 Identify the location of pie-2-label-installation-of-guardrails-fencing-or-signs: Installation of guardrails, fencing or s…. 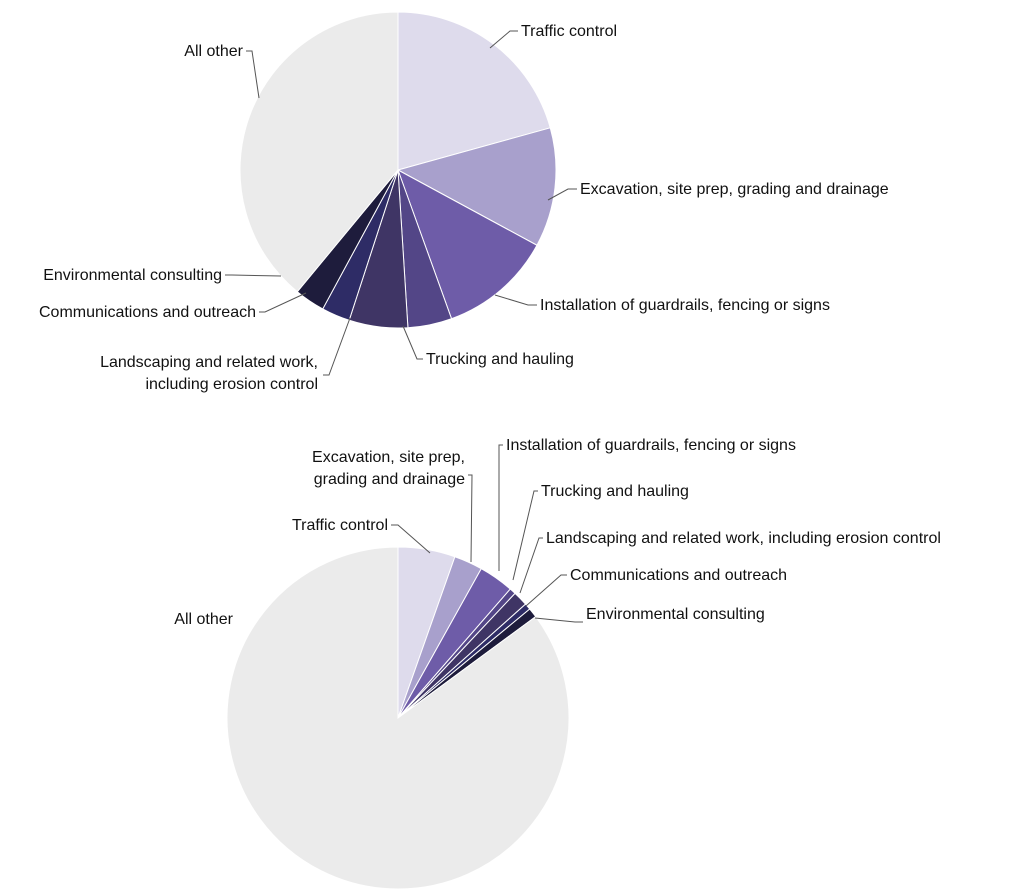
(651, 445).